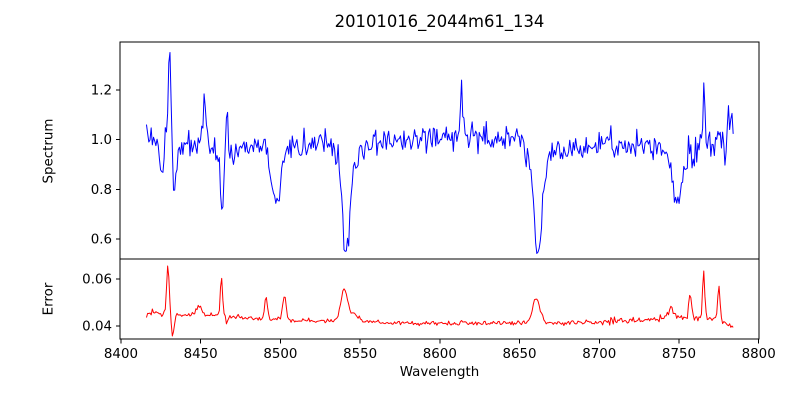 The image size is (800, 400). What do you see at coordinates (97, 280) in the screenshot?
I see `error-y-tick-label: 0.06` at bounding box center [97, 280].